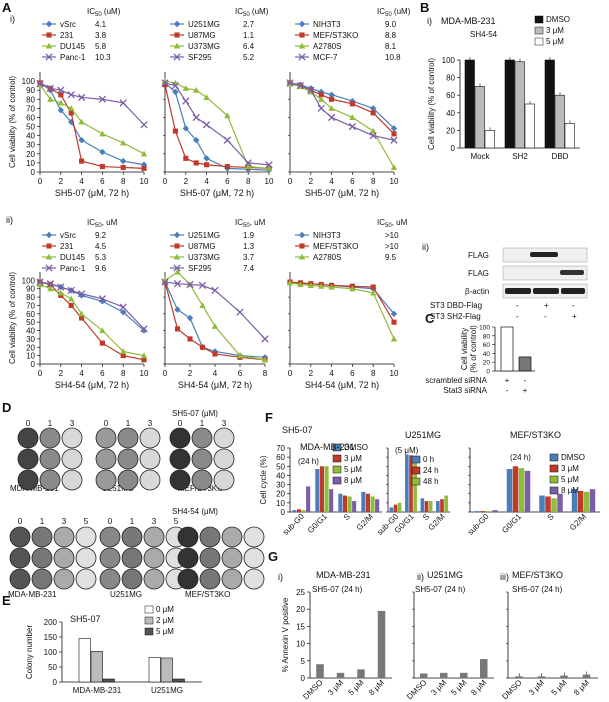 The height and width of the screenshot is (702, 609). I want to click on legend-entry: SF295, so click(200, 57).